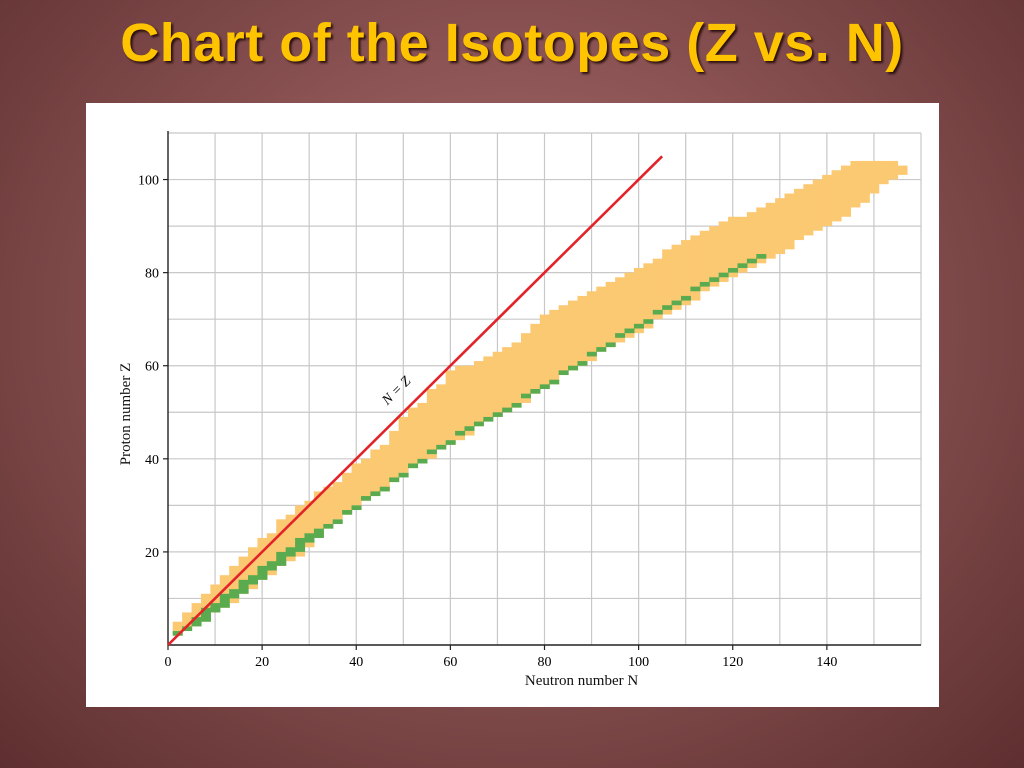 Image resolution: width=1024 pixels, height=768 pixels. What do you see at coordinates (262, 662) in the screenshot?
I see `x-tick-label: 20` at bounding box center [262, 662].